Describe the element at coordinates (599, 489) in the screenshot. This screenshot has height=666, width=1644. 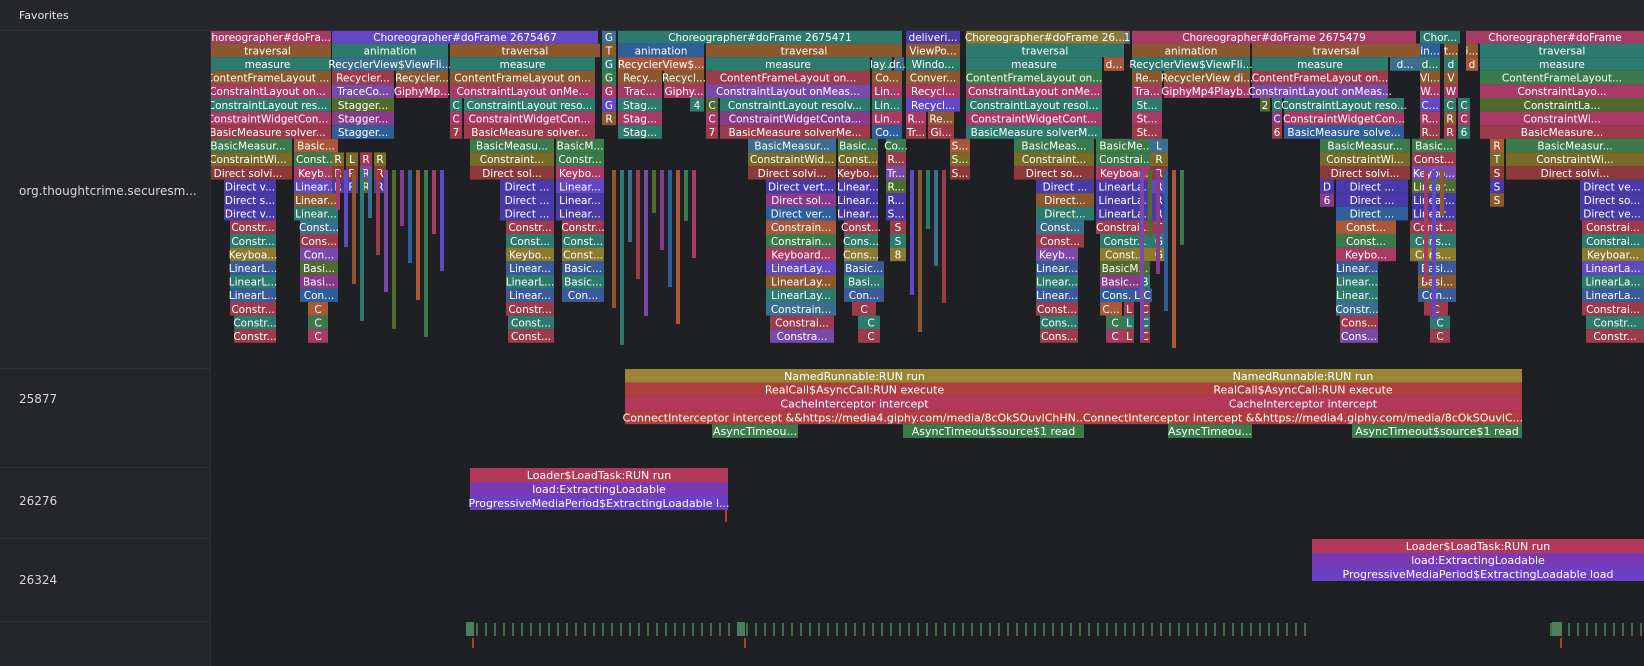
I see `load-extracting-slice` at that location.